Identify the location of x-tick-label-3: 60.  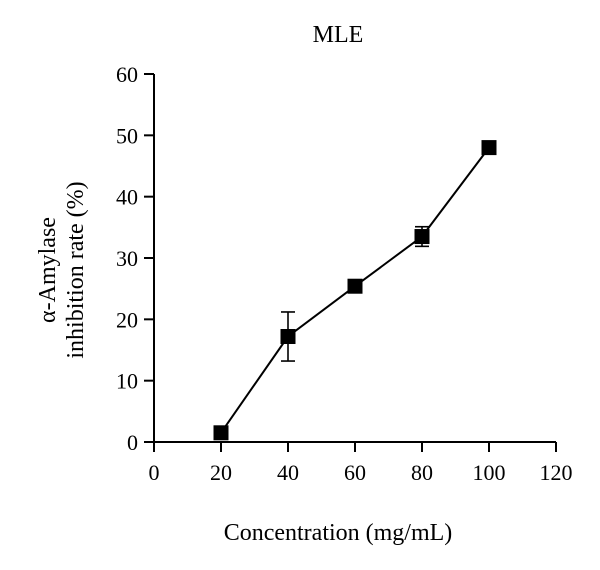
(355, 472).